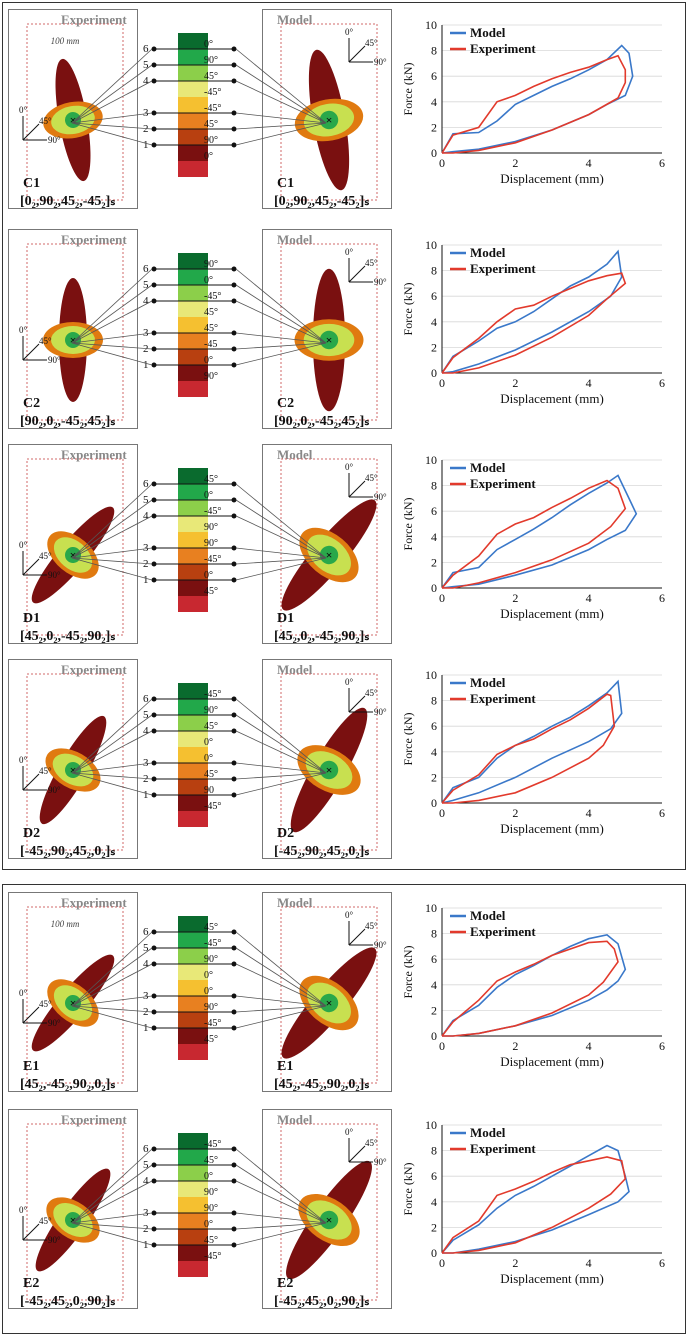 The image size is (688, 1336). I want to click on y-tick-label: 4, so click(434, 322).